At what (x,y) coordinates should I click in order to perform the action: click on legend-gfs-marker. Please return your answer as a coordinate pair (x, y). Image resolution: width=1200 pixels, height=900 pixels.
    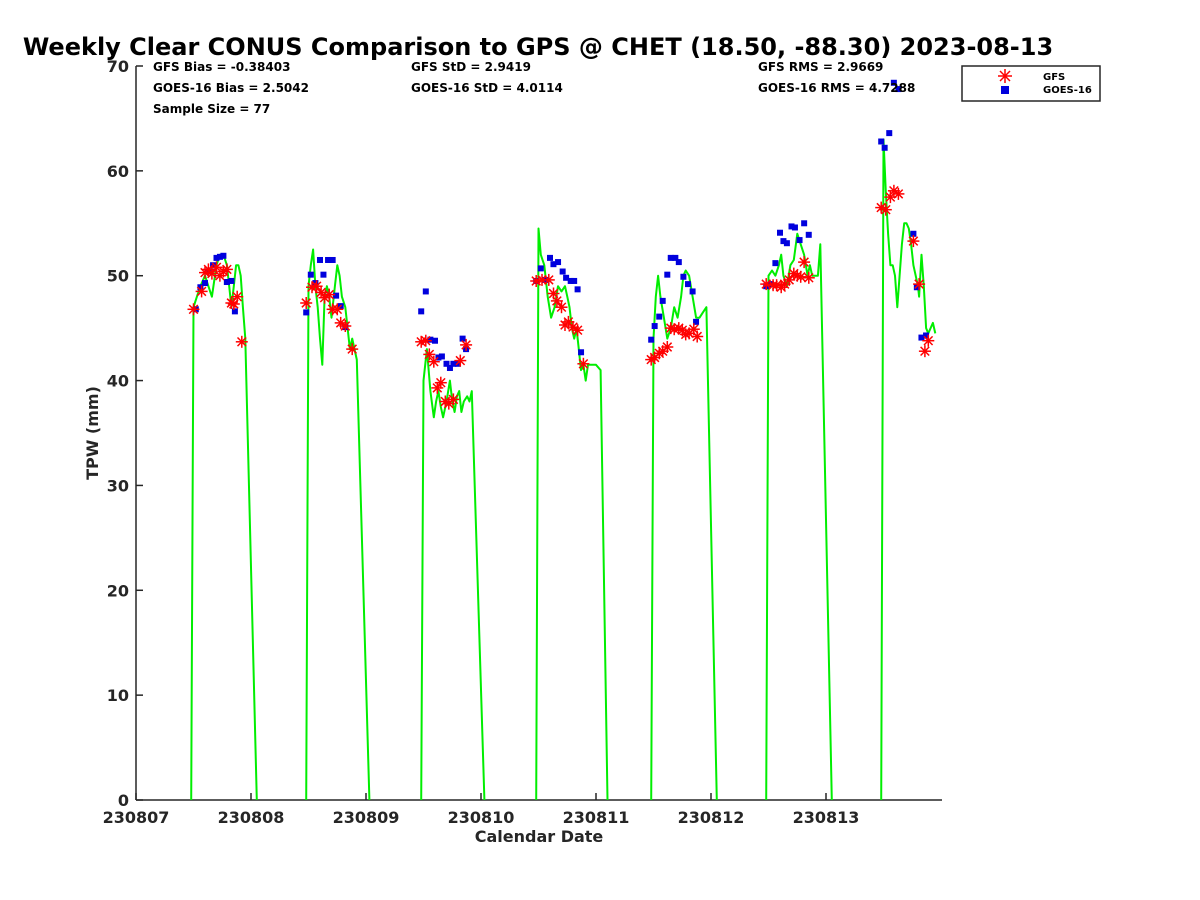
    Looking at the image, I should click on (1005, 76).